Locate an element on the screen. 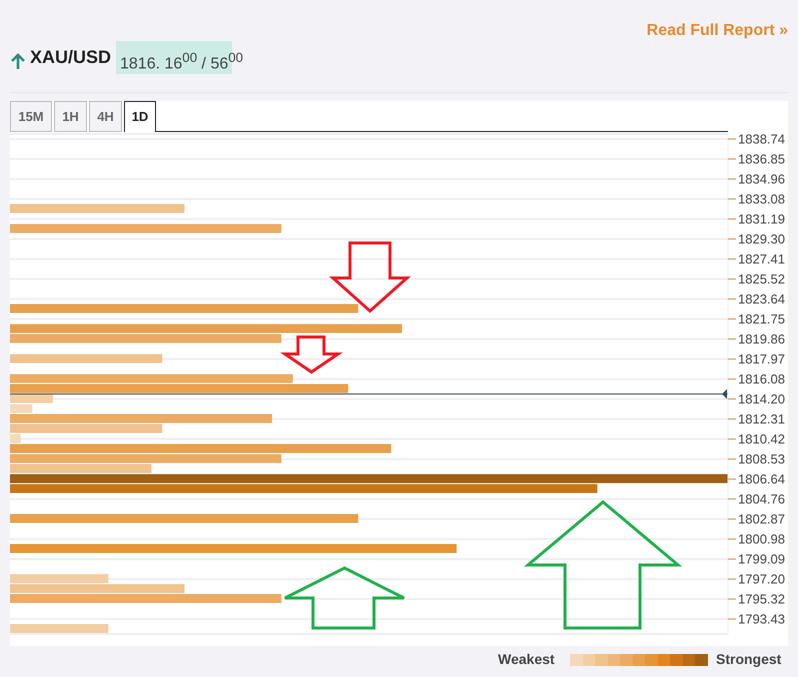 The image size is (798, 677). y-tick-label: 1833.08 is located at coordinates (761, 199).